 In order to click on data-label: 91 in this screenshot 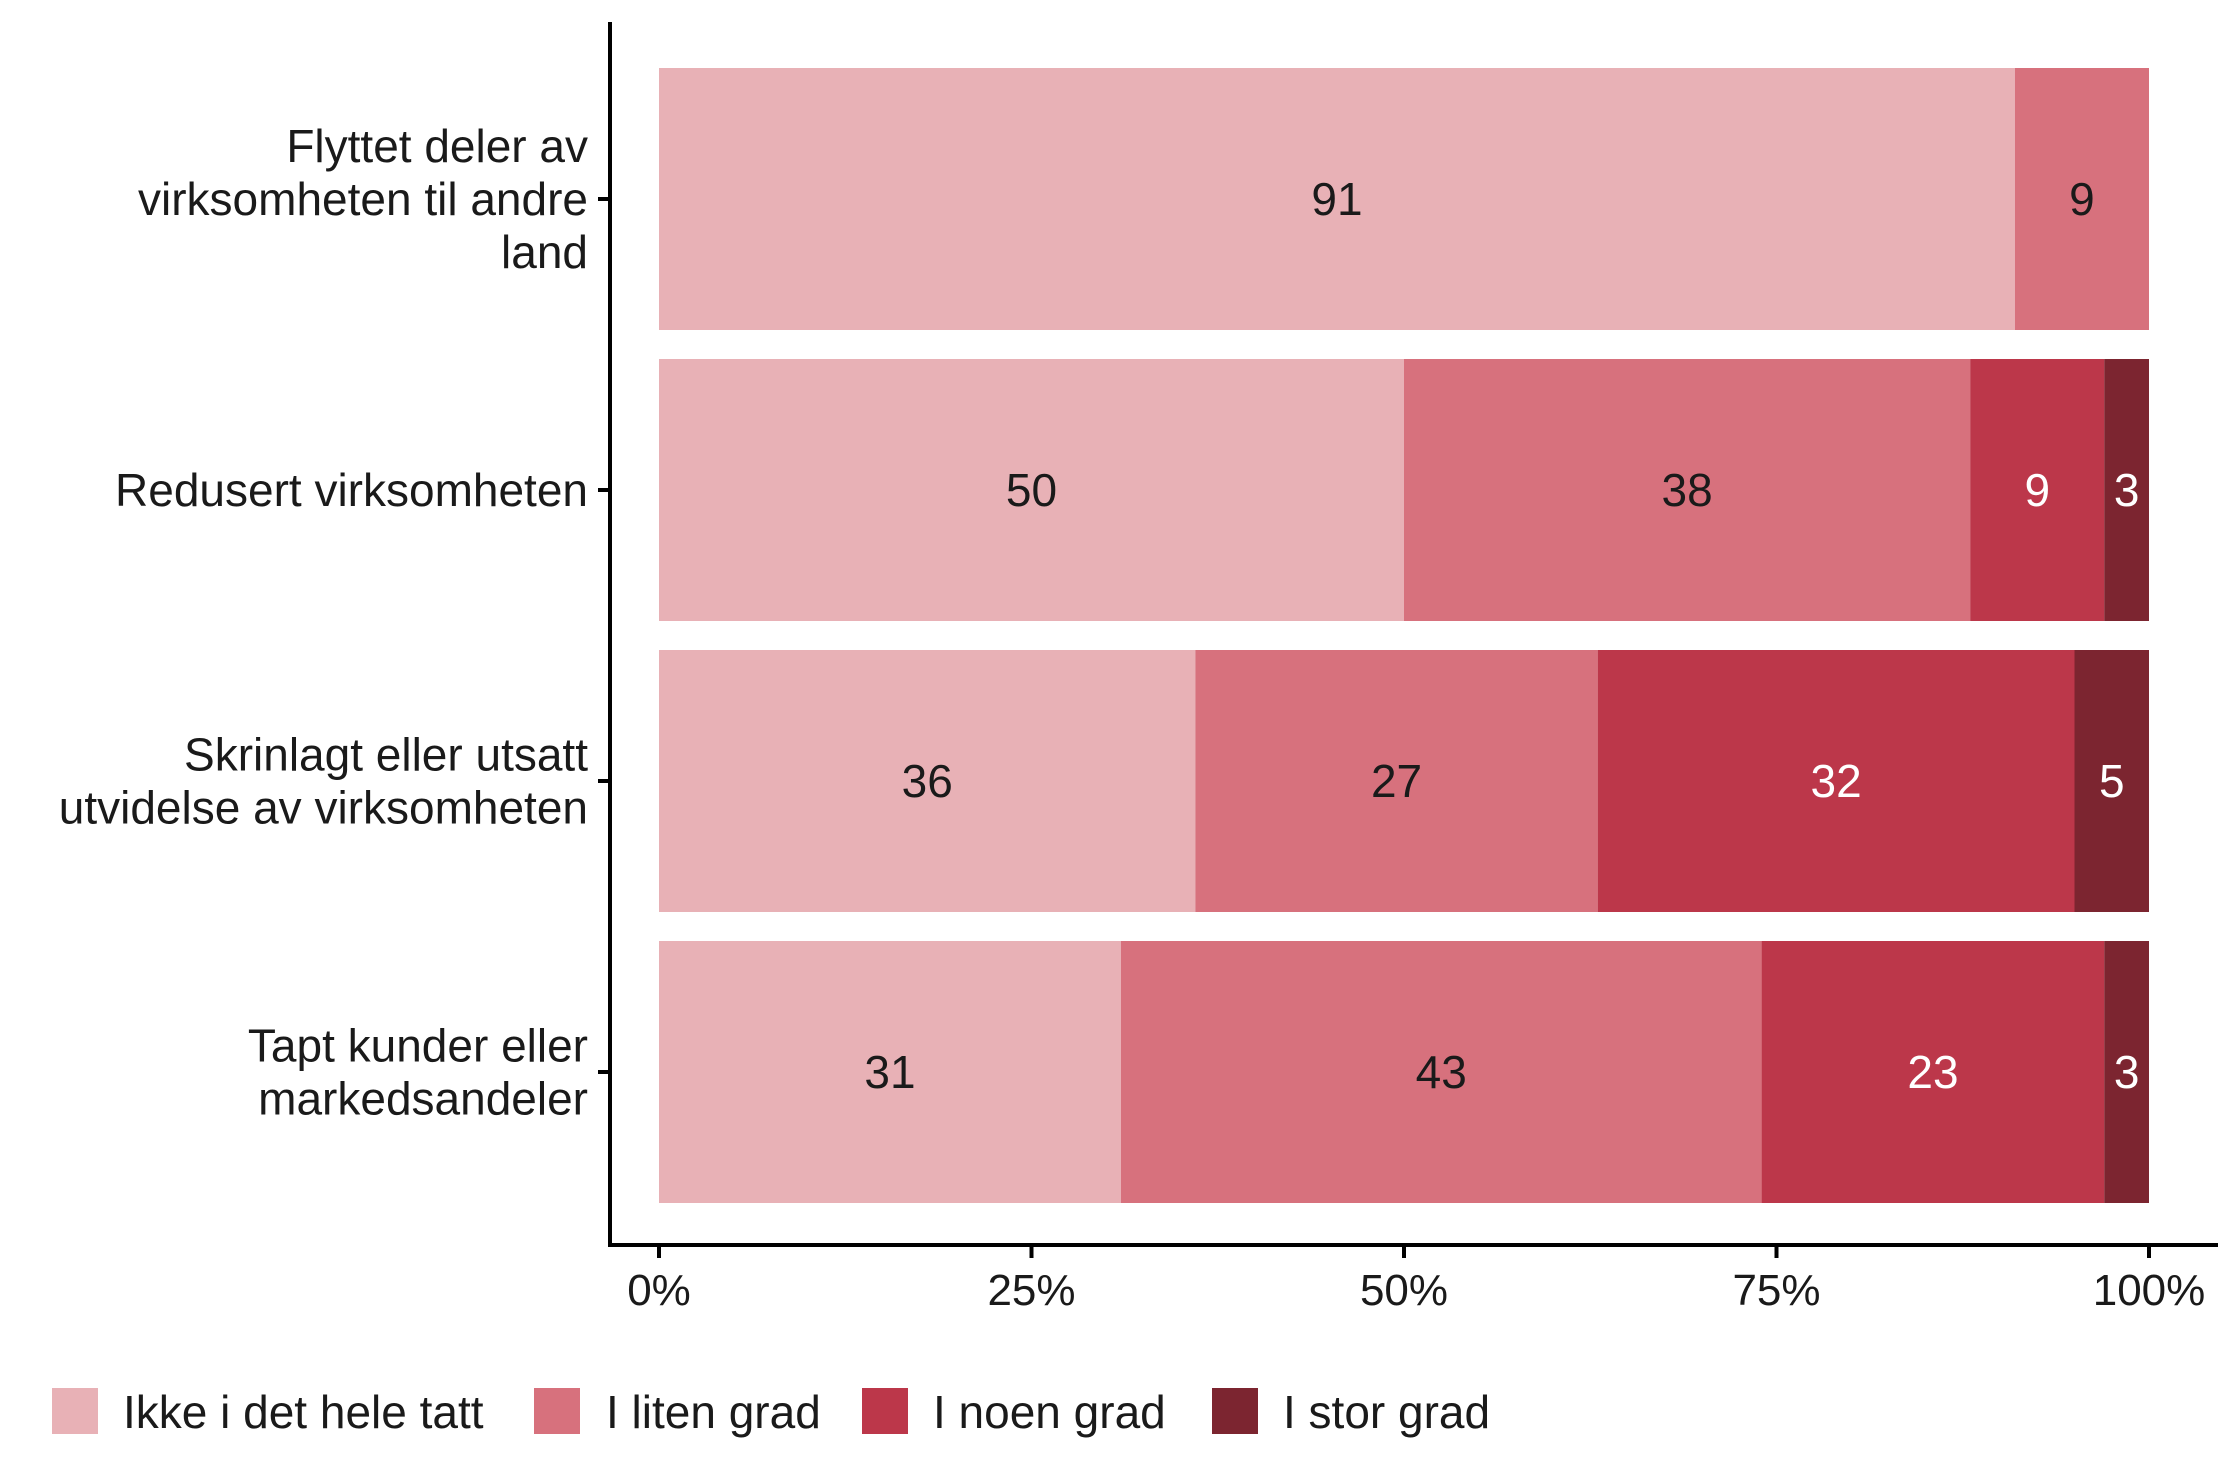, I will do `click(1336, 199)`.